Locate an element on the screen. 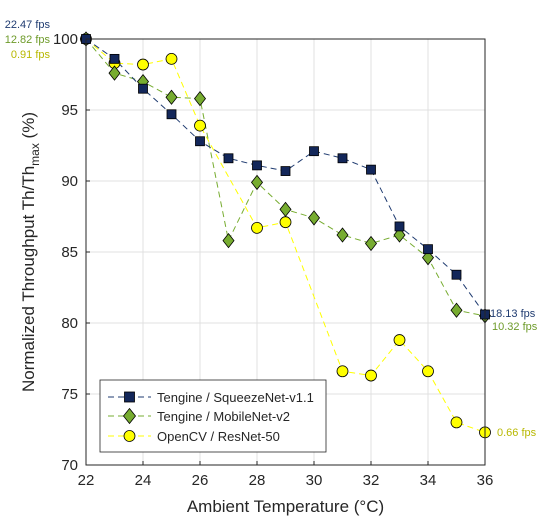  legend-label-mobilenet: Tengine / MobileNet-v2 is located at coordinates (223, 416).